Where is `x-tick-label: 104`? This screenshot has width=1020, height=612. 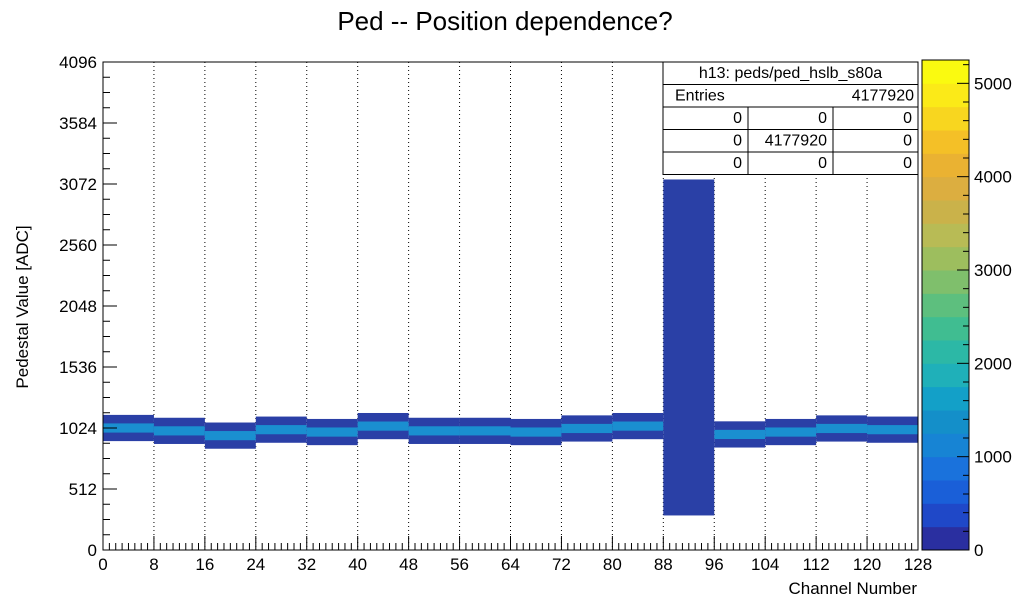 x-tick-label: 104 is located at coordinates (765, 564).